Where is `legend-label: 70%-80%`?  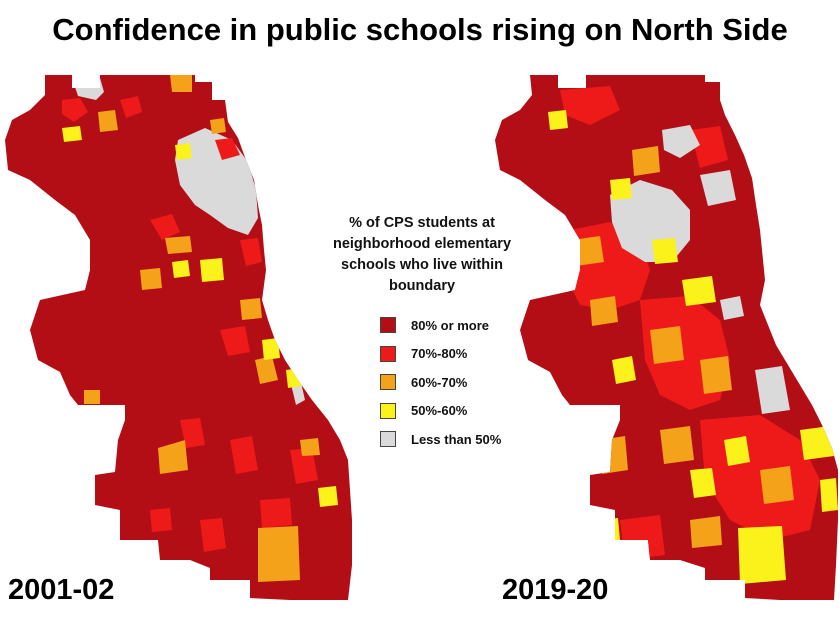
legend-label: 70%-80% is located at coordinates (439, 354).